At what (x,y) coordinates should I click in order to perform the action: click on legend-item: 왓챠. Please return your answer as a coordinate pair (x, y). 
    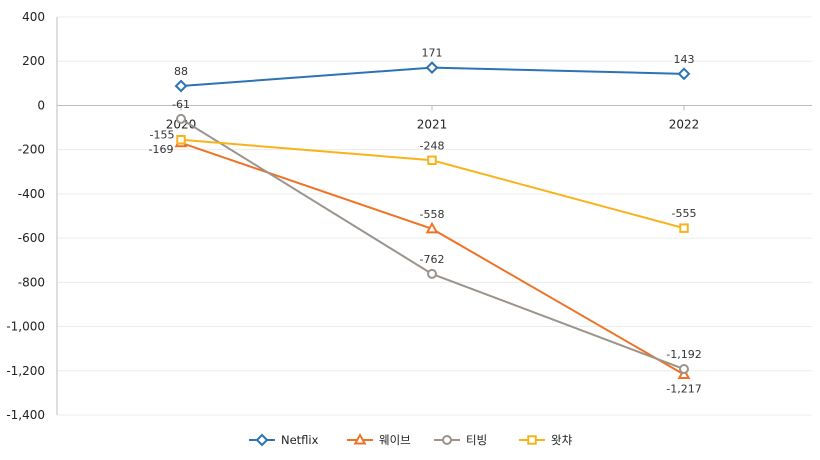
    Looking at the image, I should click on (546, 440).